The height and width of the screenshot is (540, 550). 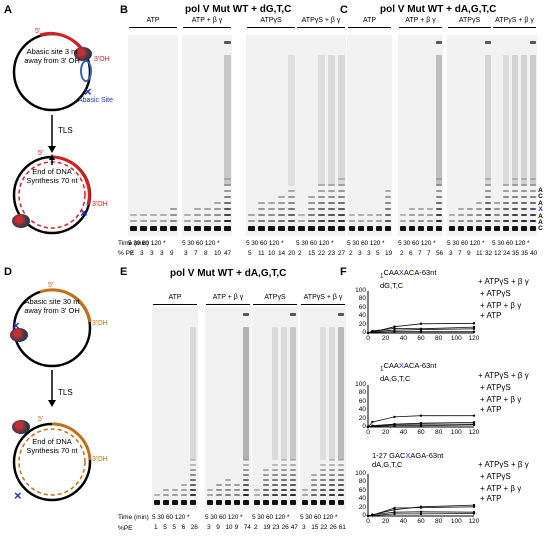 I want to click on legend-item-1: + ATPγS + β γ, so click(x=503, y=464).